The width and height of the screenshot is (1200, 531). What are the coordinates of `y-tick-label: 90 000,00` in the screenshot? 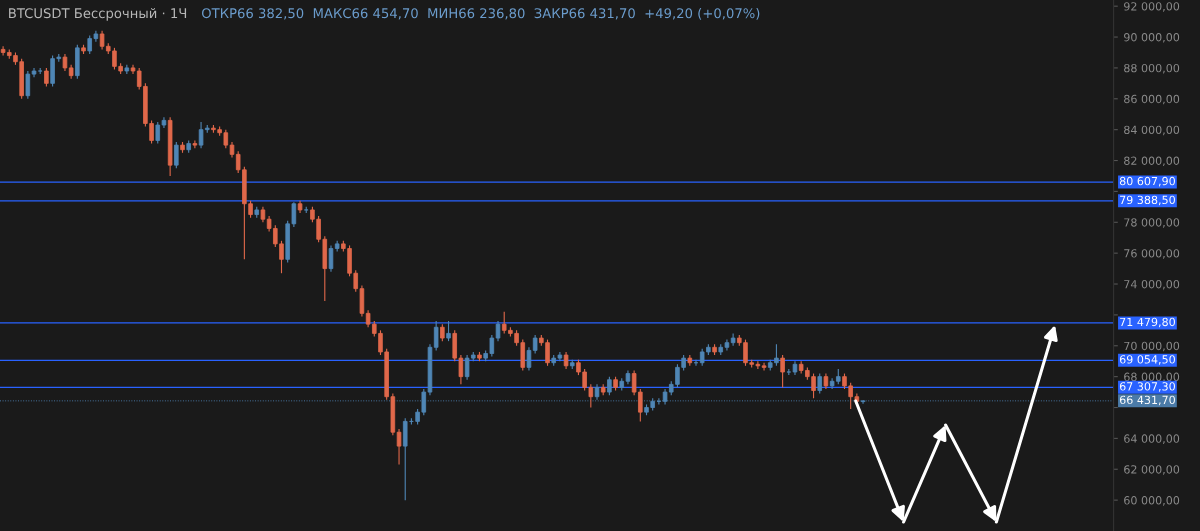 It's located at (1152, 38).